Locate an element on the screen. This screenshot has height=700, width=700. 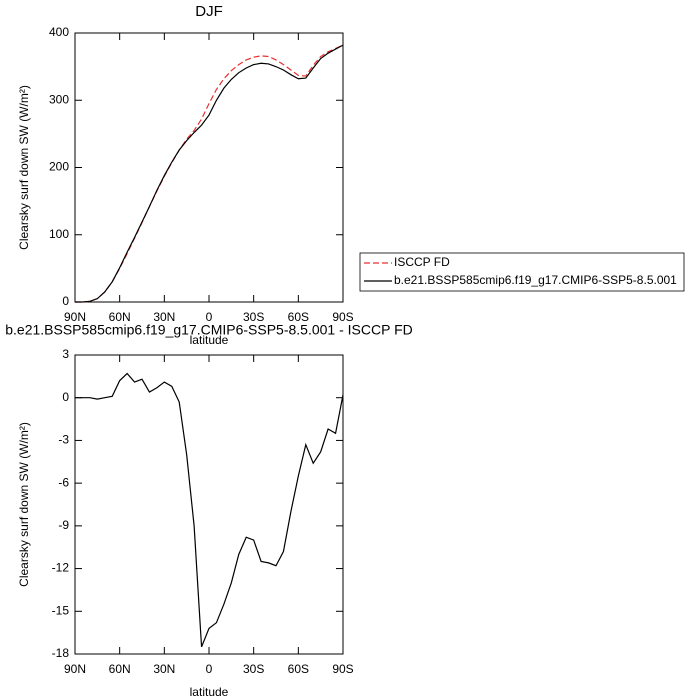
y-tick-label: 3 is located at coordinates (65, 354).